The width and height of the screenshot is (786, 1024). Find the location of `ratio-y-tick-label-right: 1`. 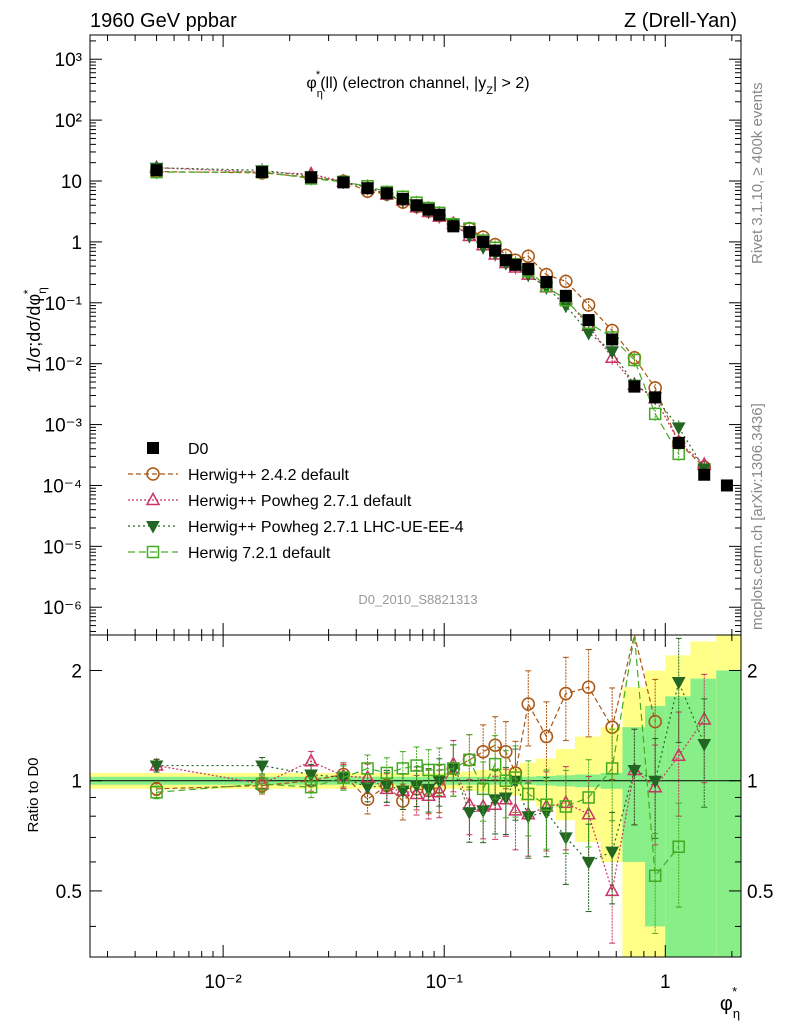

ratio-y-tick-label-right: 1 is located at coordinates (752, 782).